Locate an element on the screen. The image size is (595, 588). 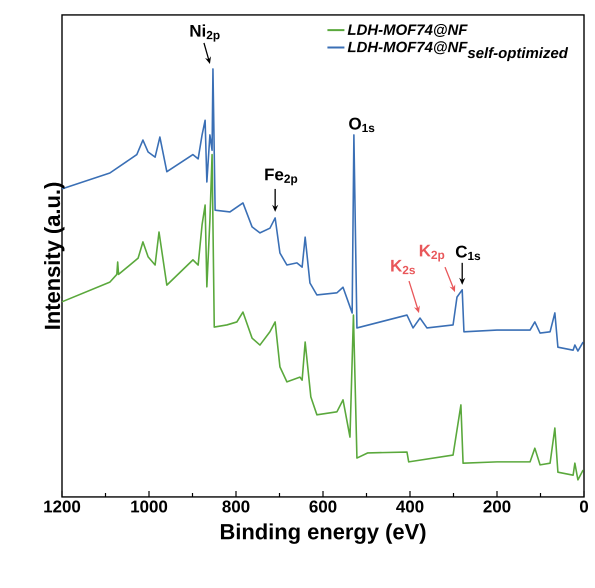
x-axis-title: Binding energy (eV) is located at coordinates (323, 533).